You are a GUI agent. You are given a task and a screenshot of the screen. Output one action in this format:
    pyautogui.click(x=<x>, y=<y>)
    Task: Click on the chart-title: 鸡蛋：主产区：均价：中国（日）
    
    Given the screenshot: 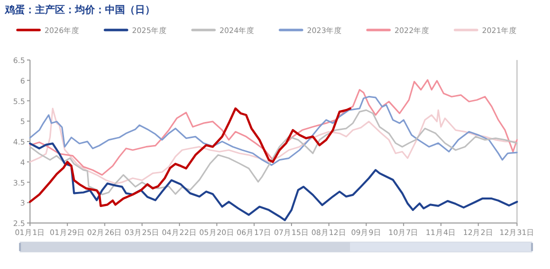 What is the action you would take?
    pyautogui.click(x=79, y=10)
    